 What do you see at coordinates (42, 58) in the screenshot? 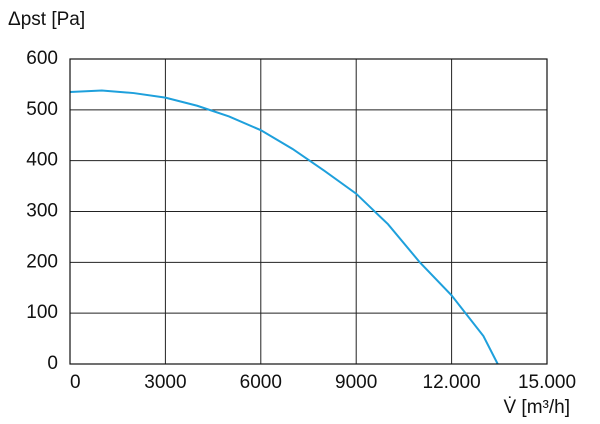
I see `y-tick-label: 600` at bounding box center [42, 58].